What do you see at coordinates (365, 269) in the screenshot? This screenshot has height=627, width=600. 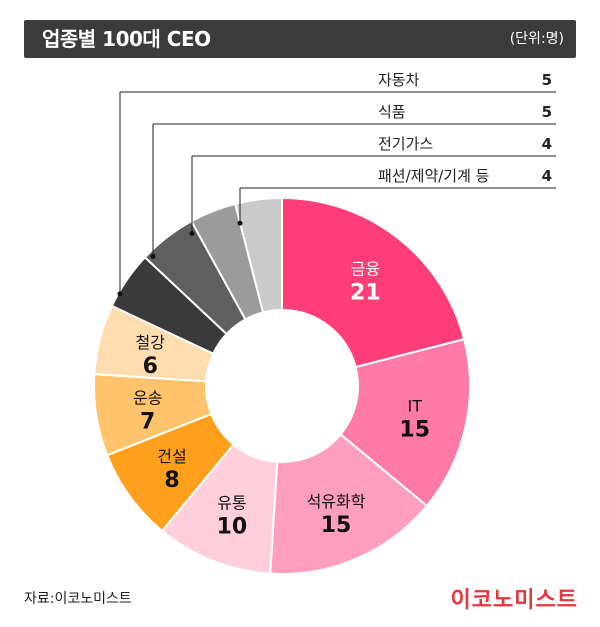 I see `slice-label-0: 금융` at bounding box center [365, 269].